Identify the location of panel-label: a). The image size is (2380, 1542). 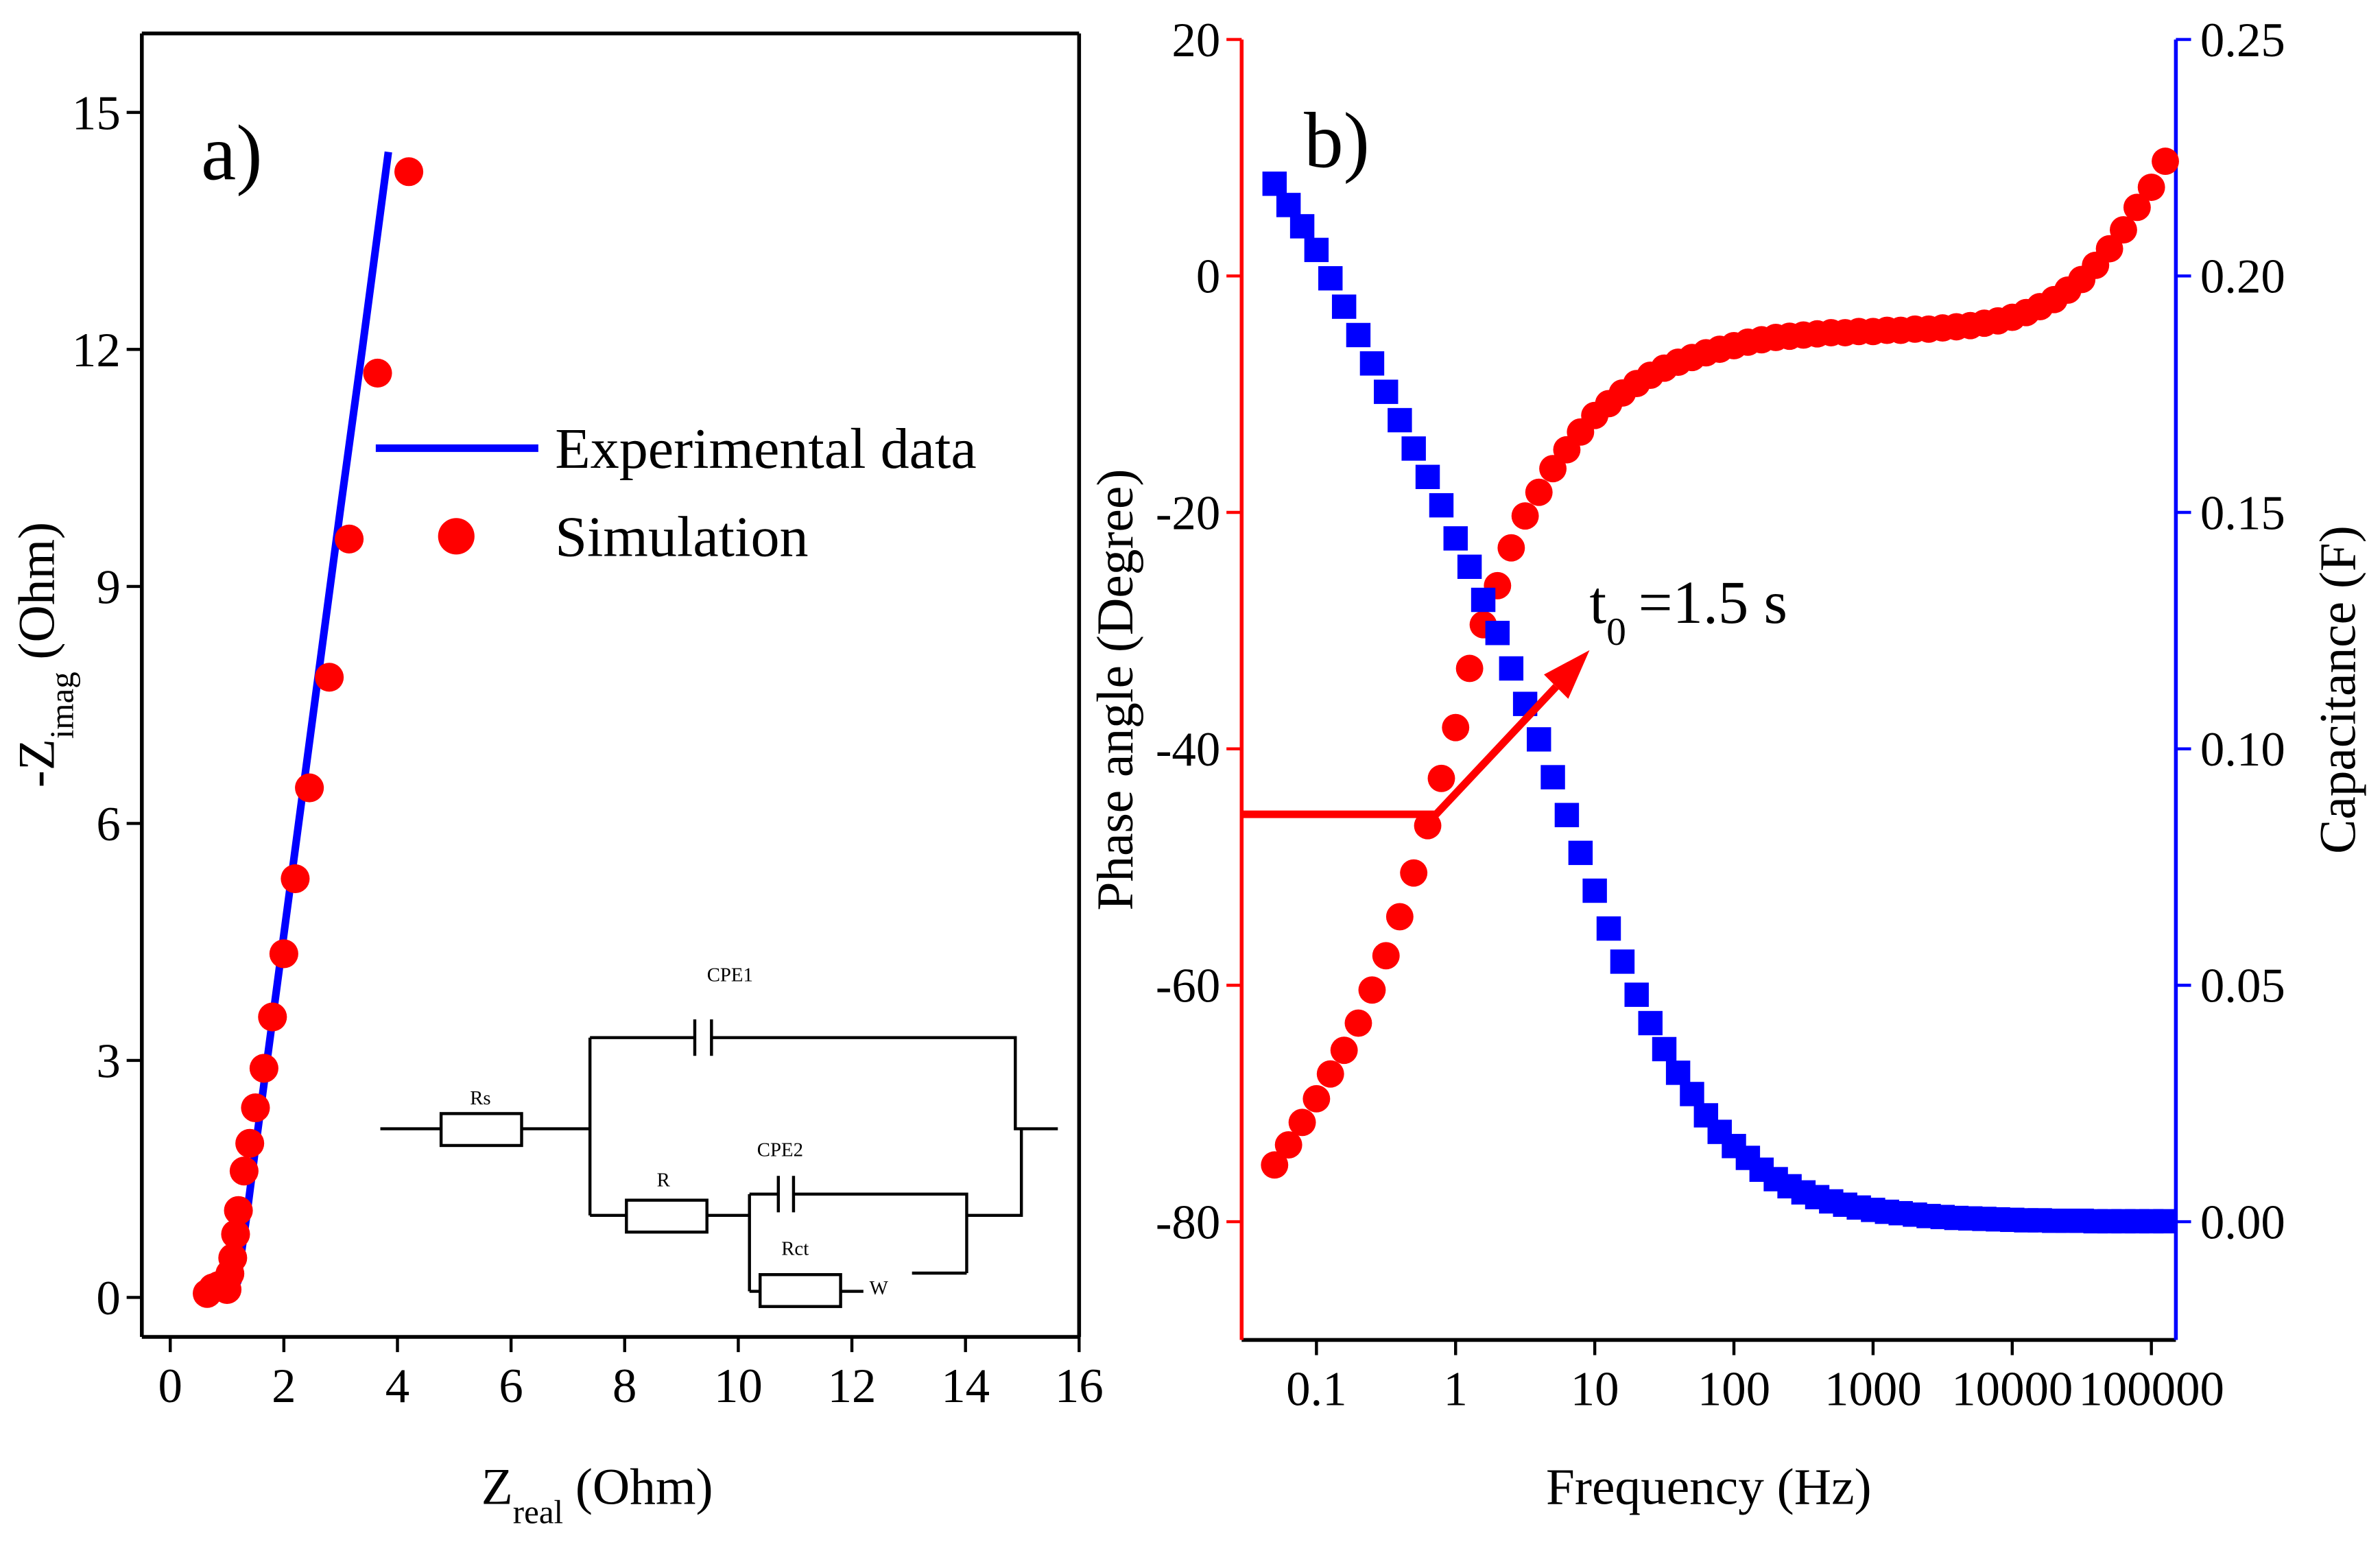
(232, 152).